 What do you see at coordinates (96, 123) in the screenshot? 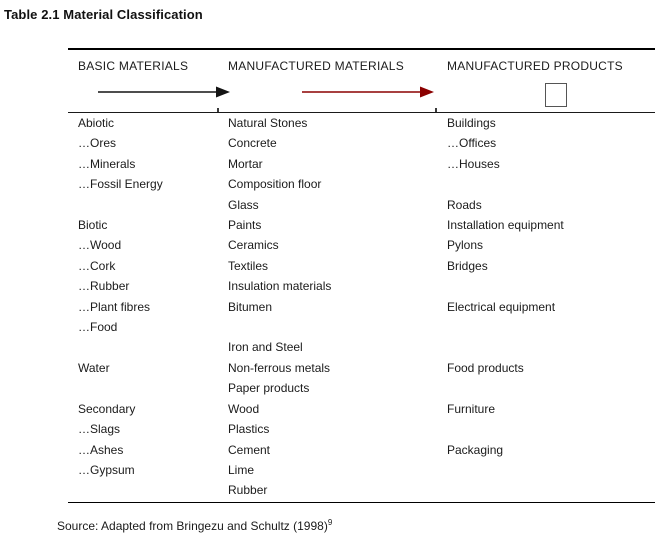
I see `table-cell: Abiotic` at bounding box center [96, 123].